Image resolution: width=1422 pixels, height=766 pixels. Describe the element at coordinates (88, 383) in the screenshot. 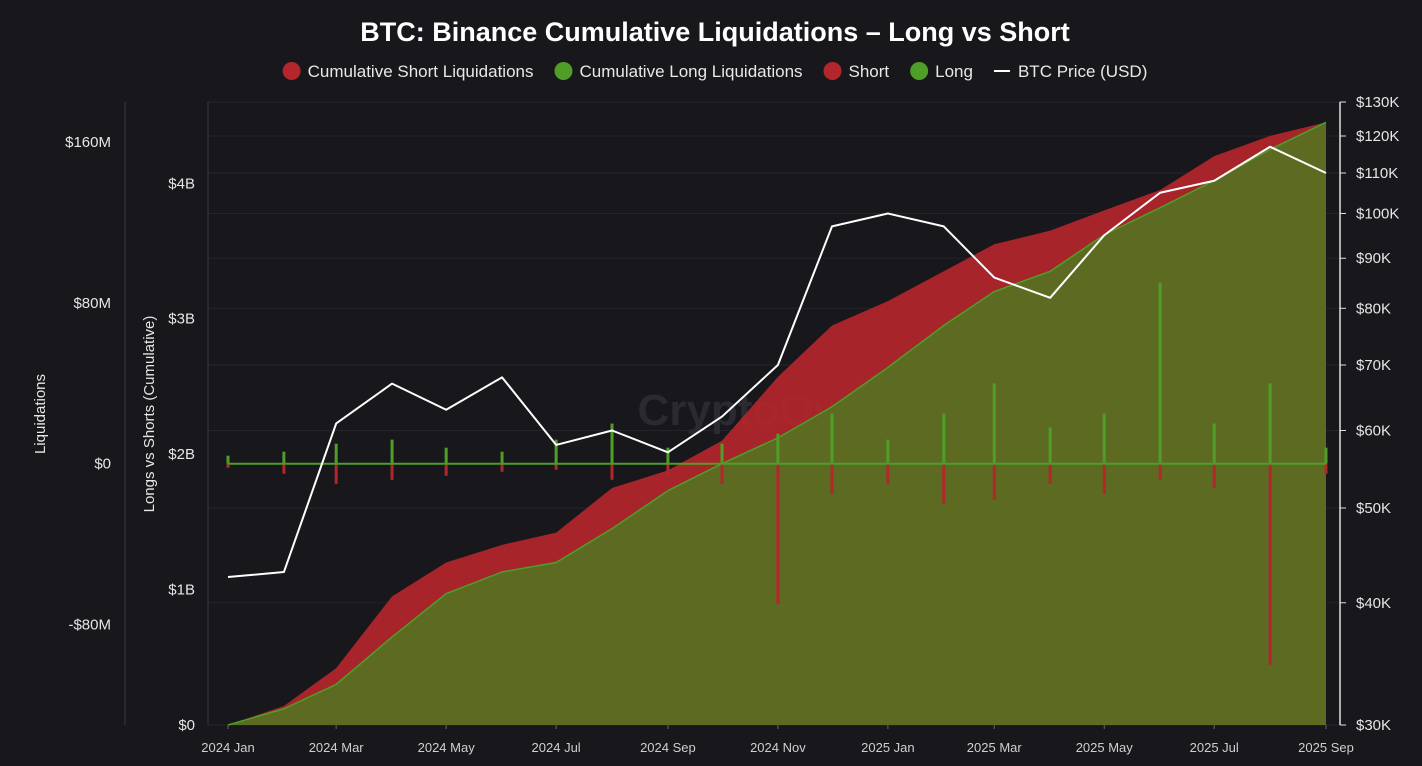

I see `liquidations-axis: $160M $80M $0 -$80M` at that location.